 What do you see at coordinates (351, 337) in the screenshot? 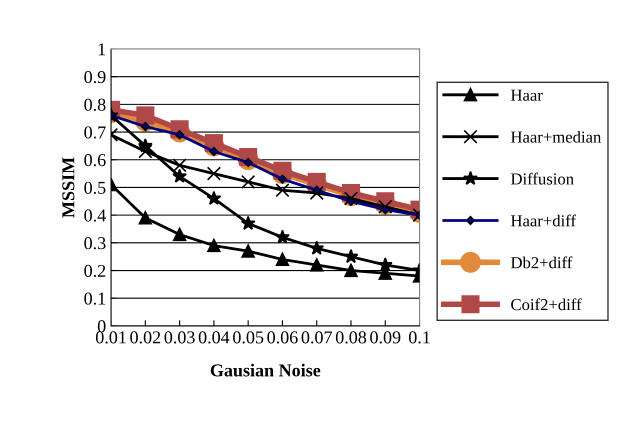
I see `x-tick-label: 0.08` at bounding box center [351, 337].